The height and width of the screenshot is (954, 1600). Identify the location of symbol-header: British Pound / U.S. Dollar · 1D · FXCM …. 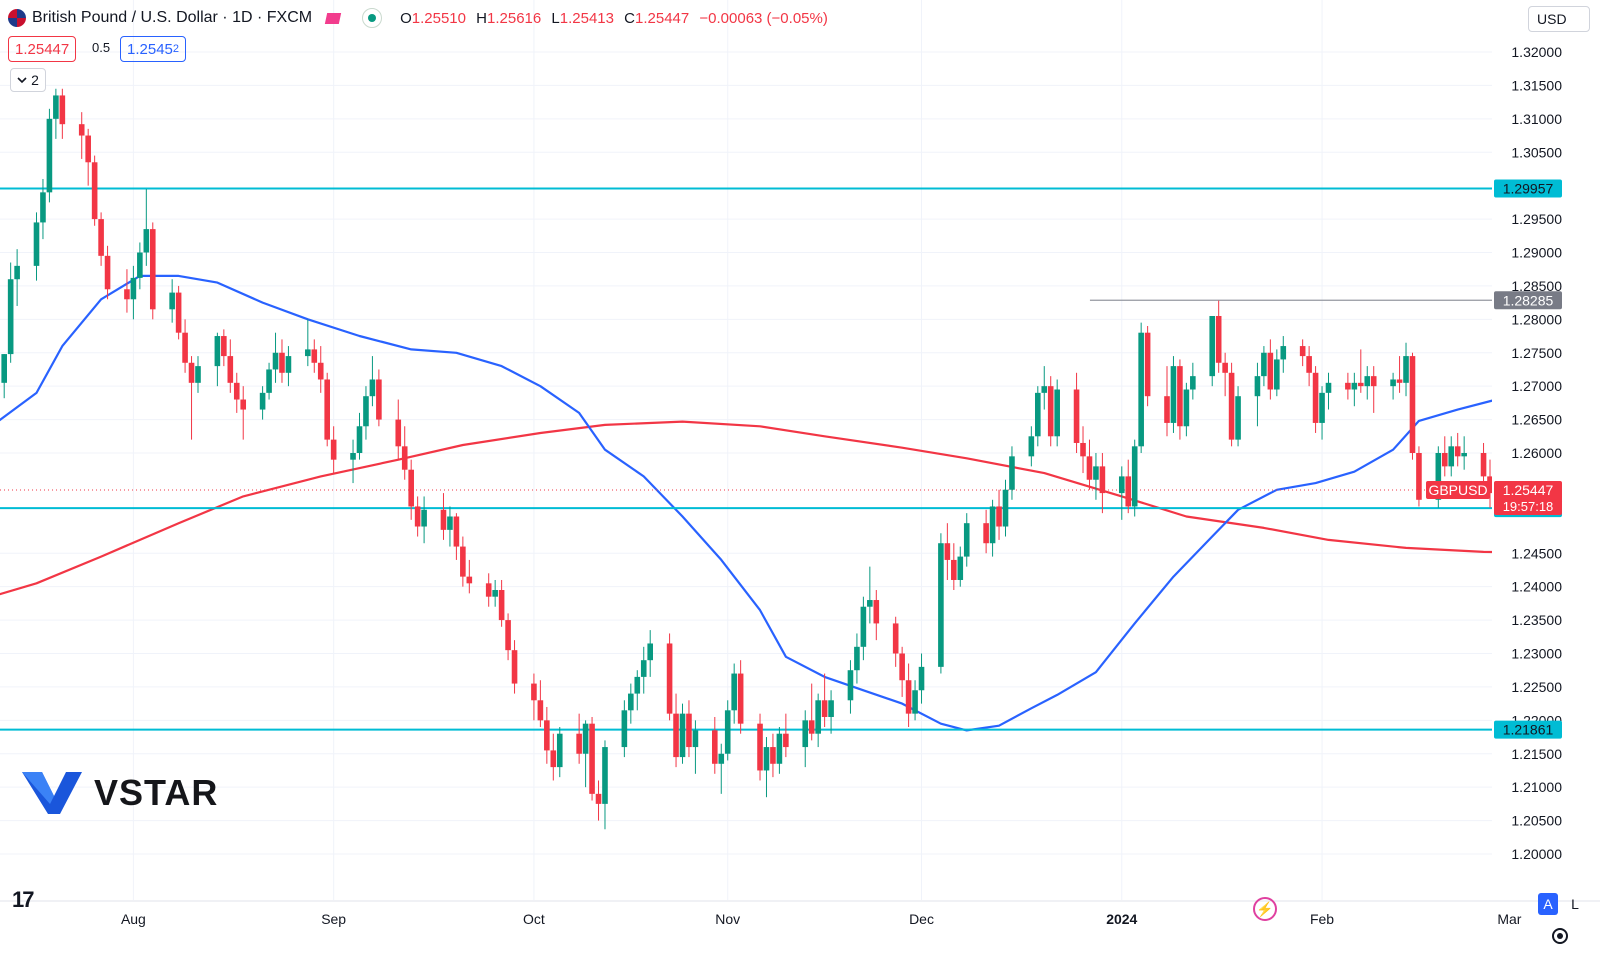
(418, 18).